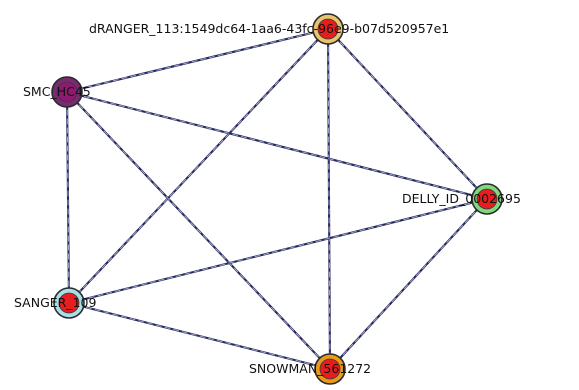 The width and height of the screenshot is (579, 390). I want to click on edge-smc-sanger, so click(68, 197).